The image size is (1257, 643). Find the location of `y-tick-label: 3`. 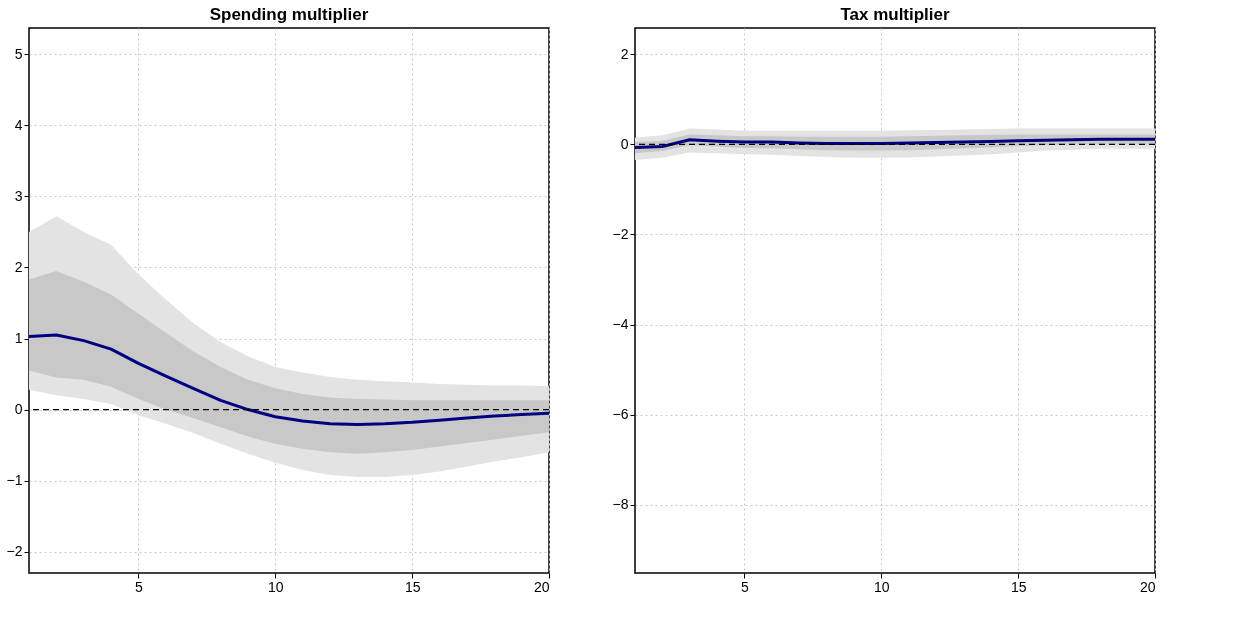

y-tick-label: 3 is located at coordinates (18, 195).